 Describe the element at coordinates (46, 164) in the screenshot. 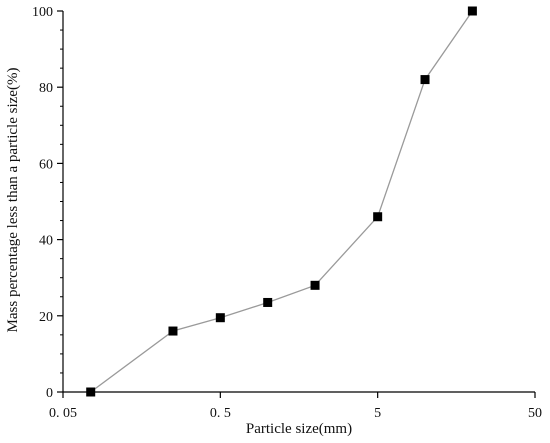

I see `y-tick-label: 60` at that location.